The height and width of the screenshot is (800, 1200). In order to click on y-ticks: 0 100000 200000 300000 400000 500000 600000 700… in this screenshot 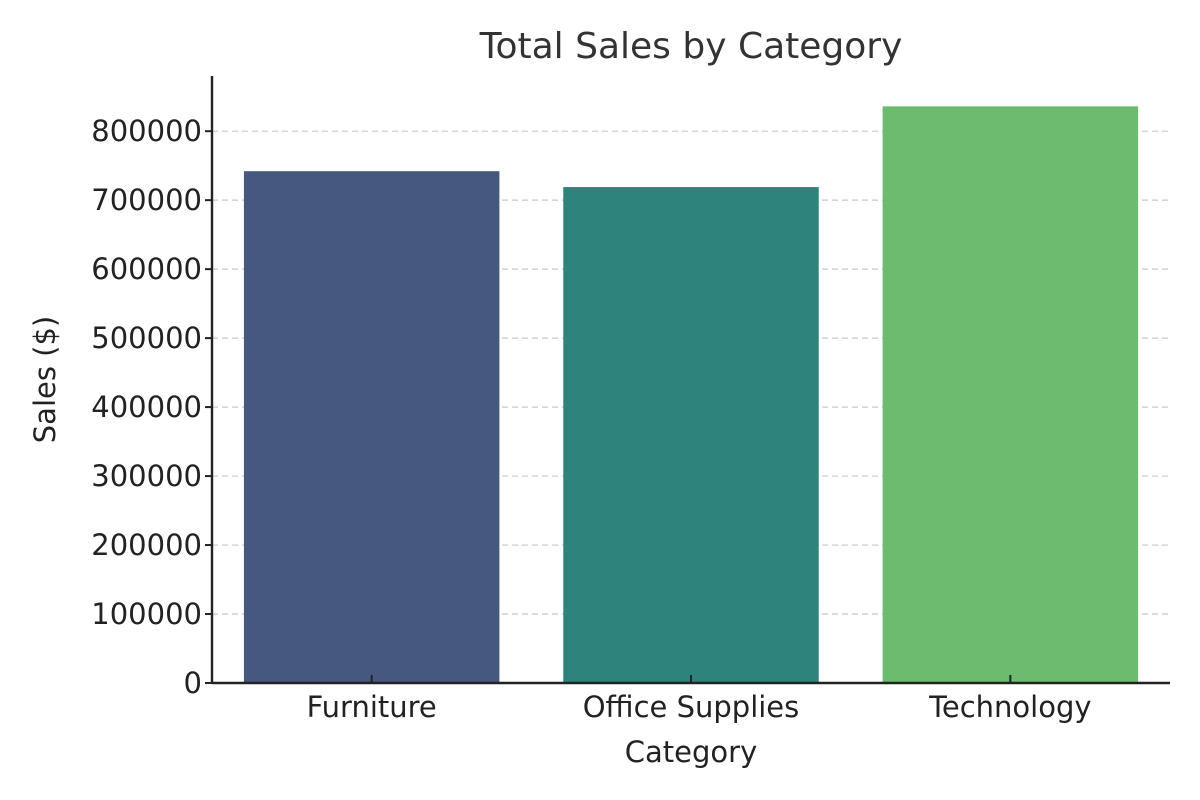, I will do `click(151, 407)`.